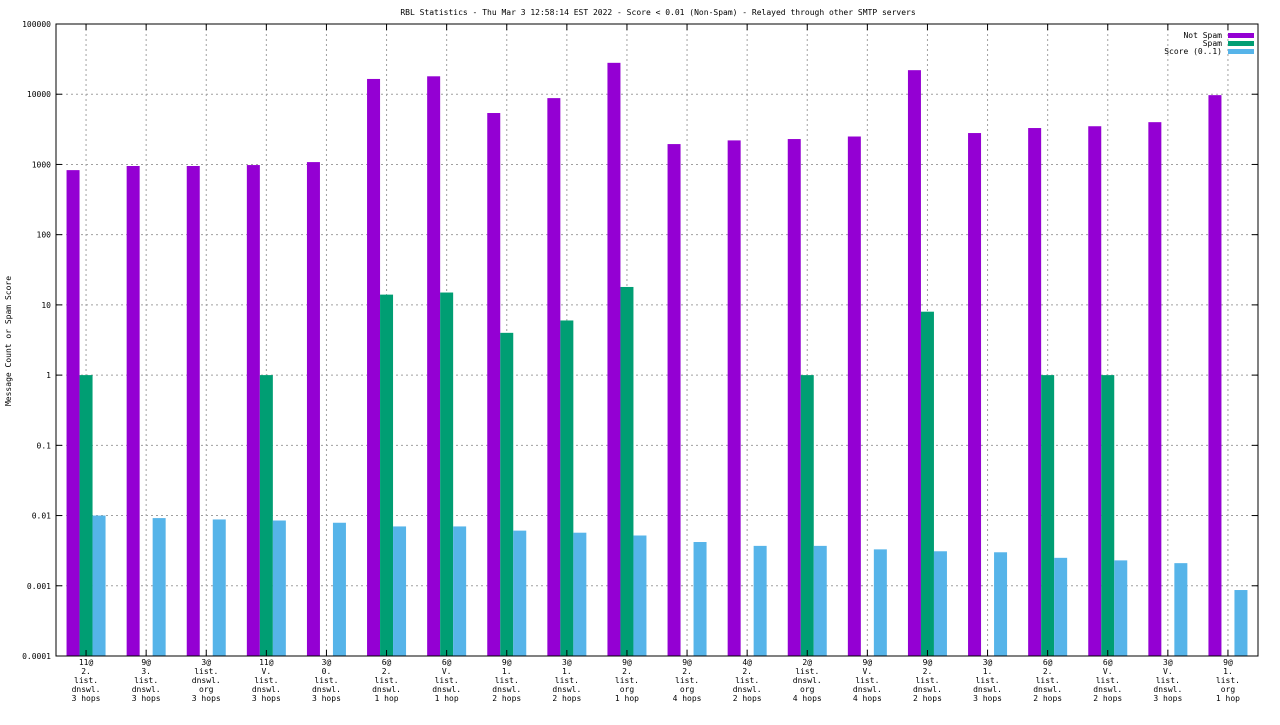  What do you see at coordinates (566, 680) in the screenshot?
I see `x-tick-label: 3@ 1. list. dnswl. 2 hops` at bounding box center [566, 680].